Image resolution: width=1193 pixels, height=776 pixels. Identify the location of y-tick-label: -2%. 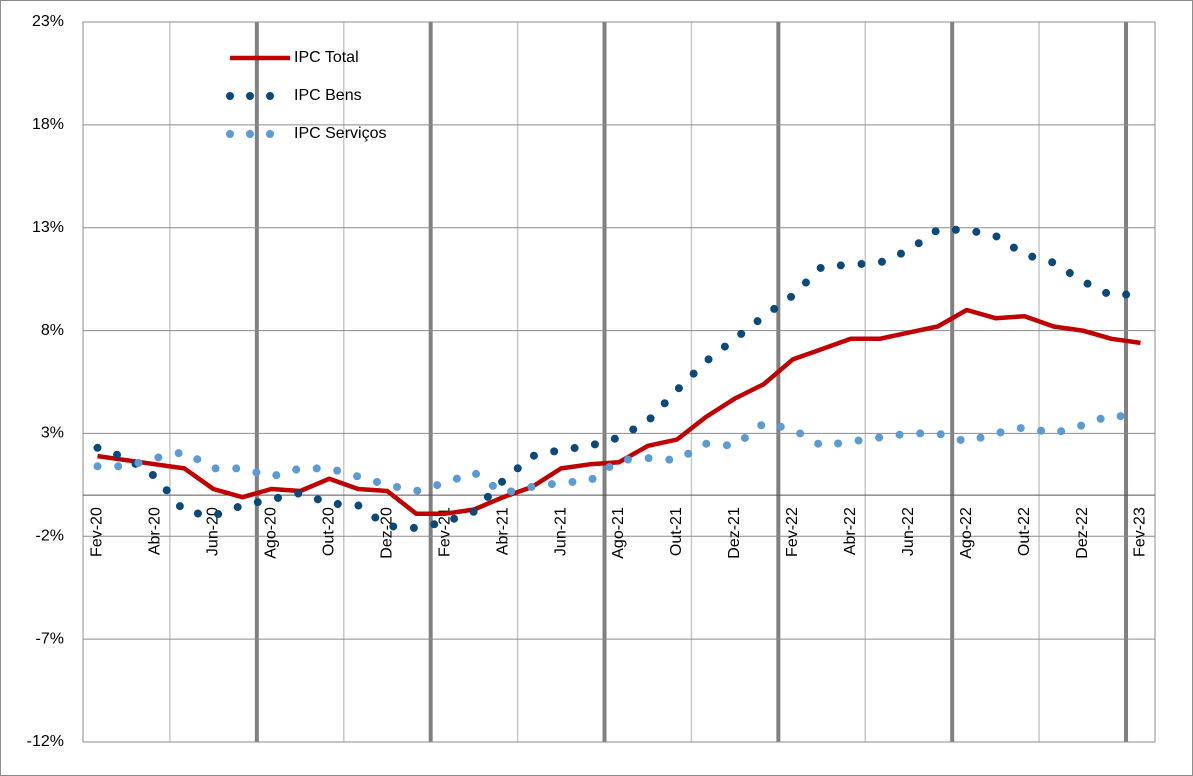
(50, 536).